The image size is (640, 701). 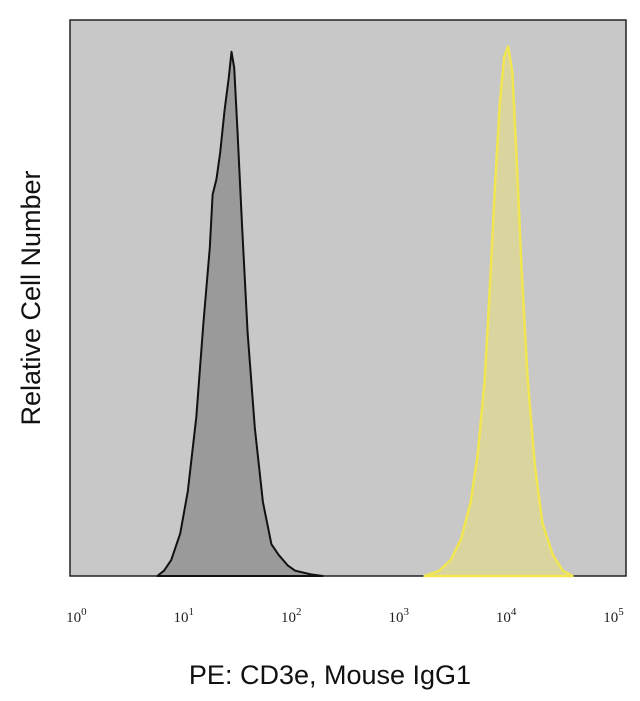 What do you see at coordinates (330, 675) in the screenshot?
I see `x-axis-label: PE: CD3e, Mouse IgG1` at bounding box center [330, 675].